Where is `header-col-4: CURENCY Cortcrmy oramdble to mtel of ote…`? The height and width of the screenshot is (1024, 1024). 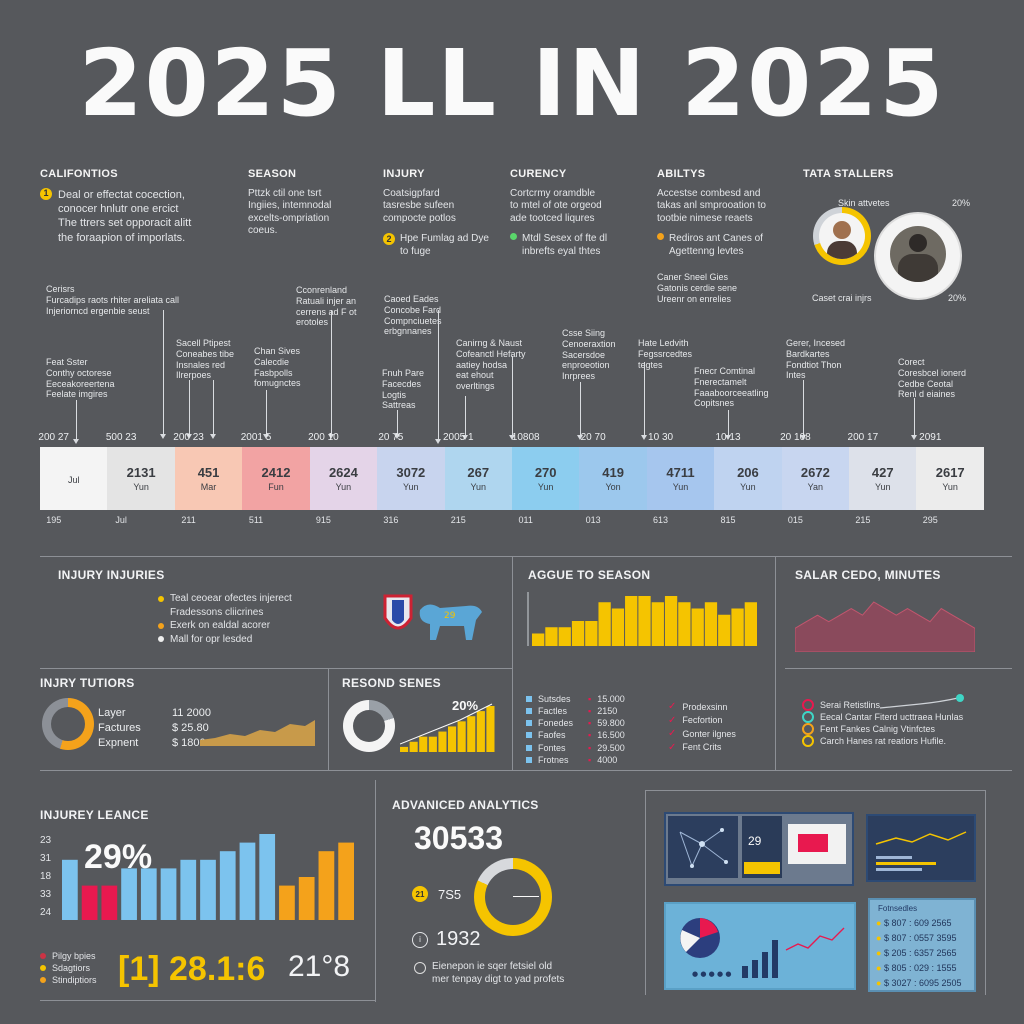
header-col-4: CURENCY Cortcrmy oramdble to mtel of ote… is located at coordinates (570, 213).